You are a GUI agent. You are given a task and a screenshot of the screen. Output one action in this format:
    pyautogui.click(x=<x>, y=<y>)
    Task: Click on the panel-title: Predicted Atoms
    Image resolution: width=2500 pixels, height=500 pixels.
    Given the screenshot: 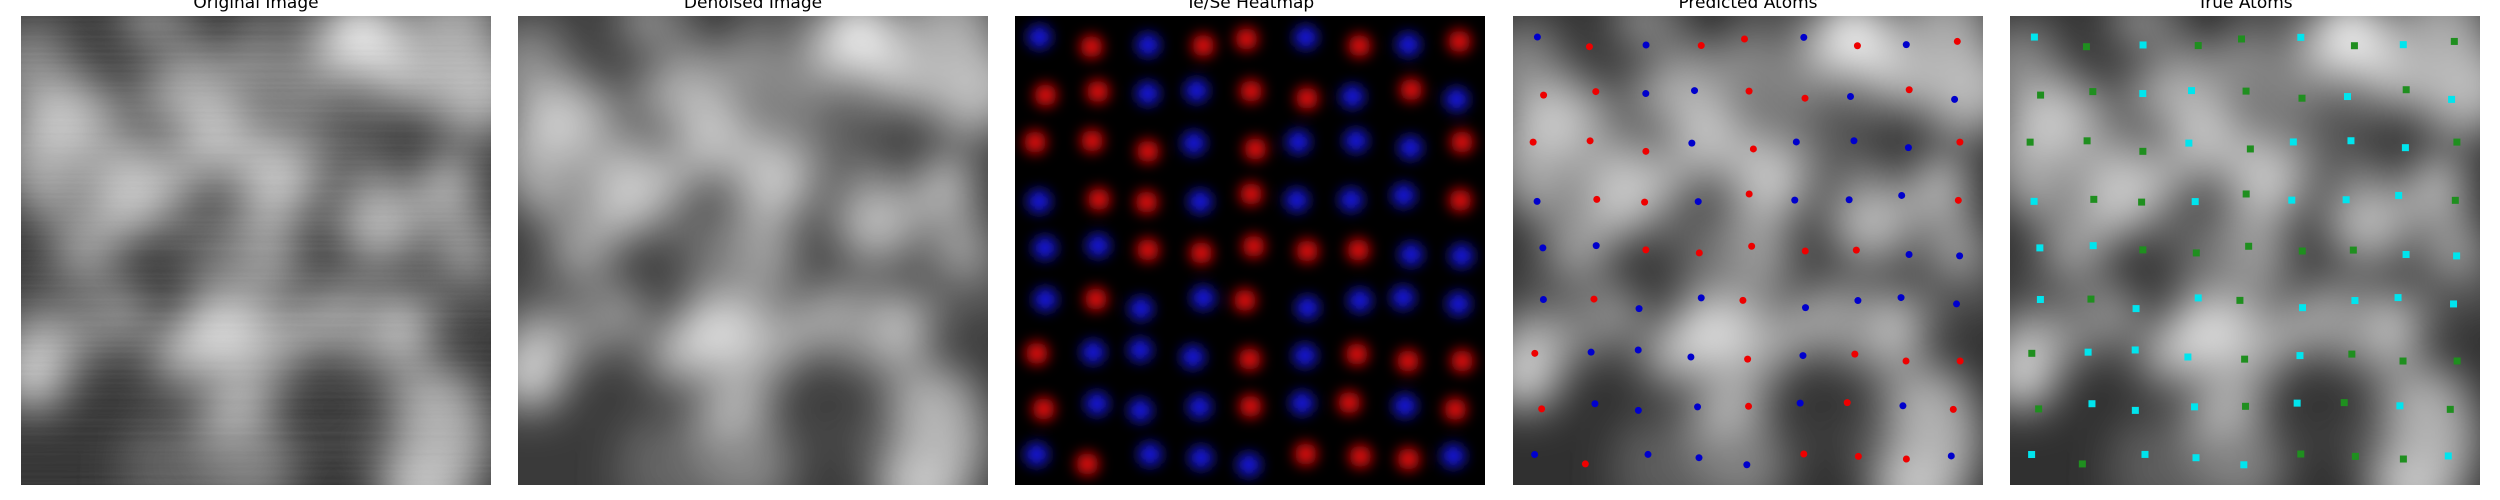 What is the action you would take?
    pyautogui.click(x=1747, y=6)
    